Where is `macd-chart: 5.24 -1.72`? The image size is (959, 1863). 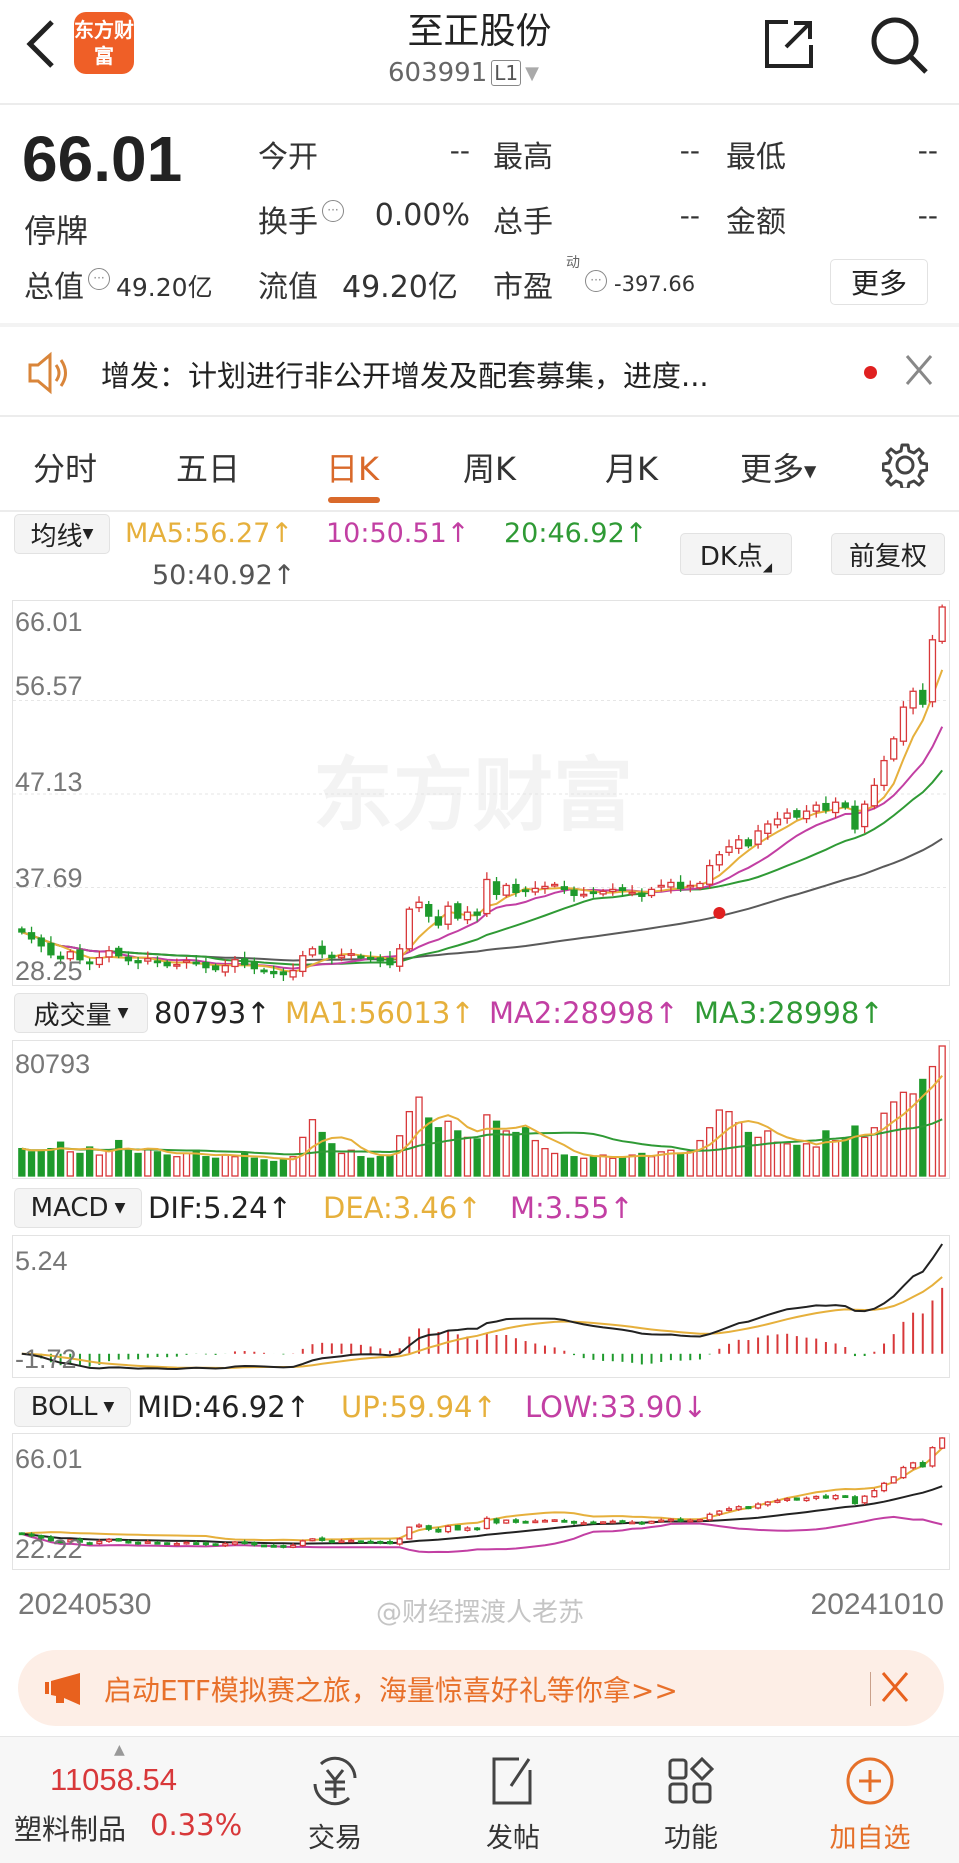
macd-chart: 5.24 -1.72 is located at coordinates (481, 1306).